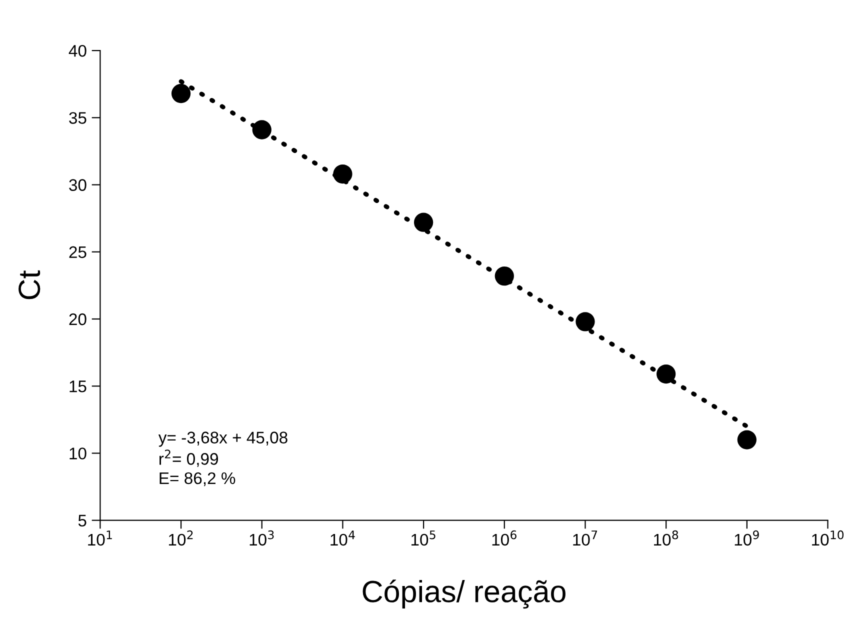 Image resolution: width=849 pixels, height=640 pixels. Describe the element at coordinates (77, 50) in the screenshot. I see `y-tick-label: 40` at that location.